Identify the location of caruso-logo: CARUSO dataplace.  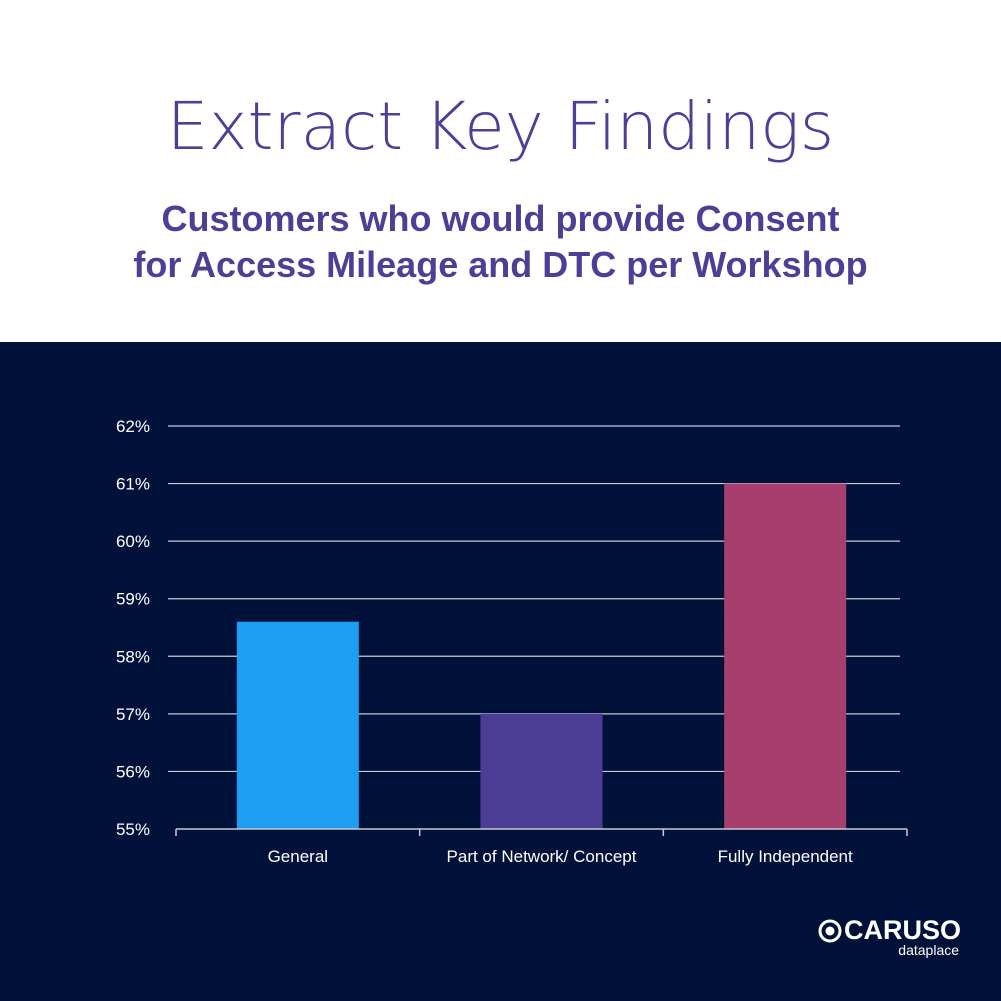
(889, 936).